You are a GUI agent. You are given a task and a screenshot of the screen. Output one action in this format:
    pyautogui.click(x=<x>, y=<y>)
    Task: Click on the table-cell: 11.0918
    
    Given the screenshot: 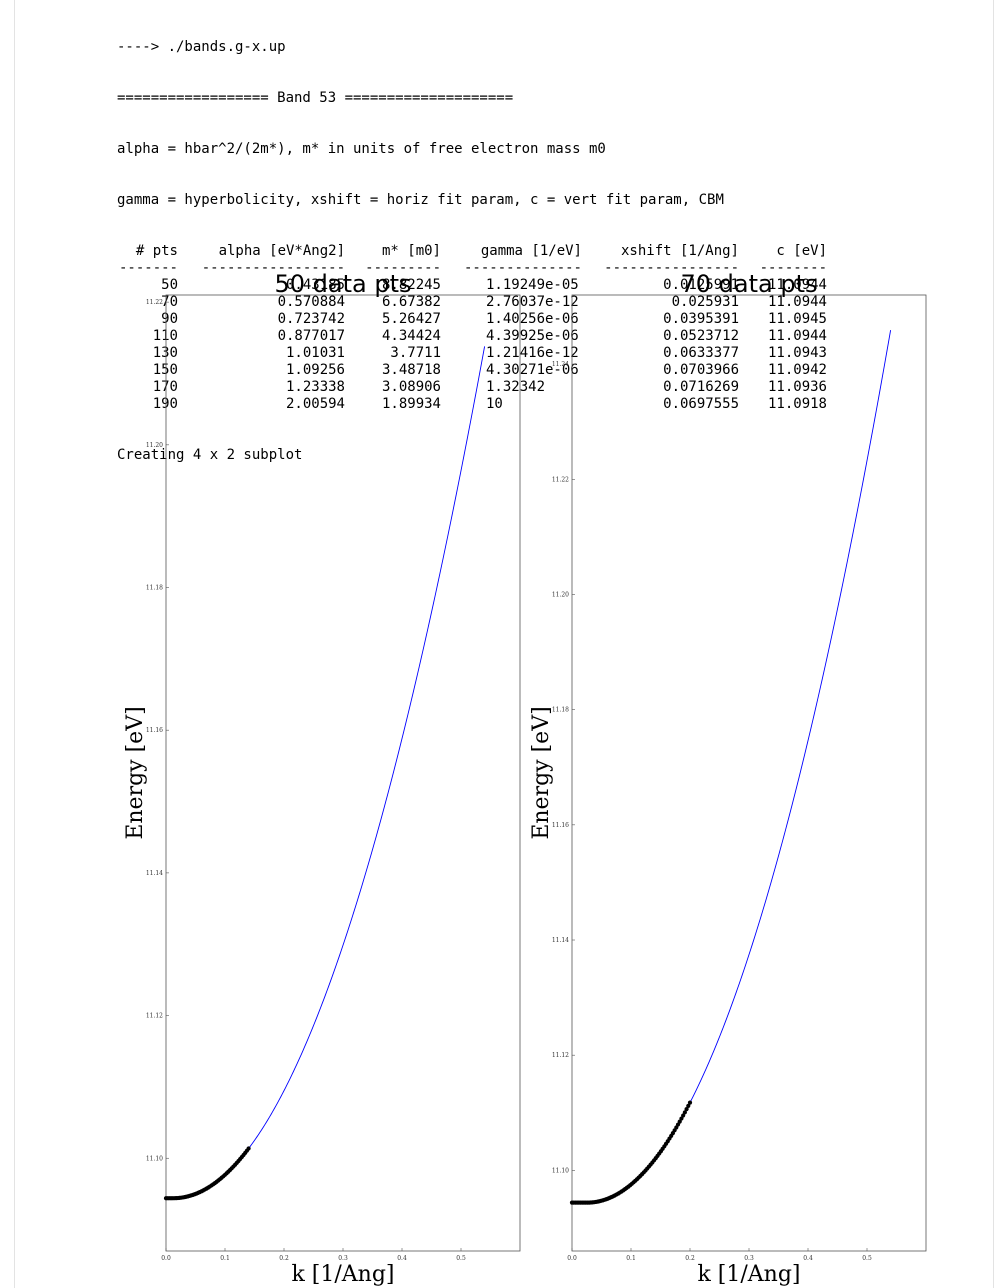 What is the action you would take?
    pyautogui.click(x=797, y=404)
    